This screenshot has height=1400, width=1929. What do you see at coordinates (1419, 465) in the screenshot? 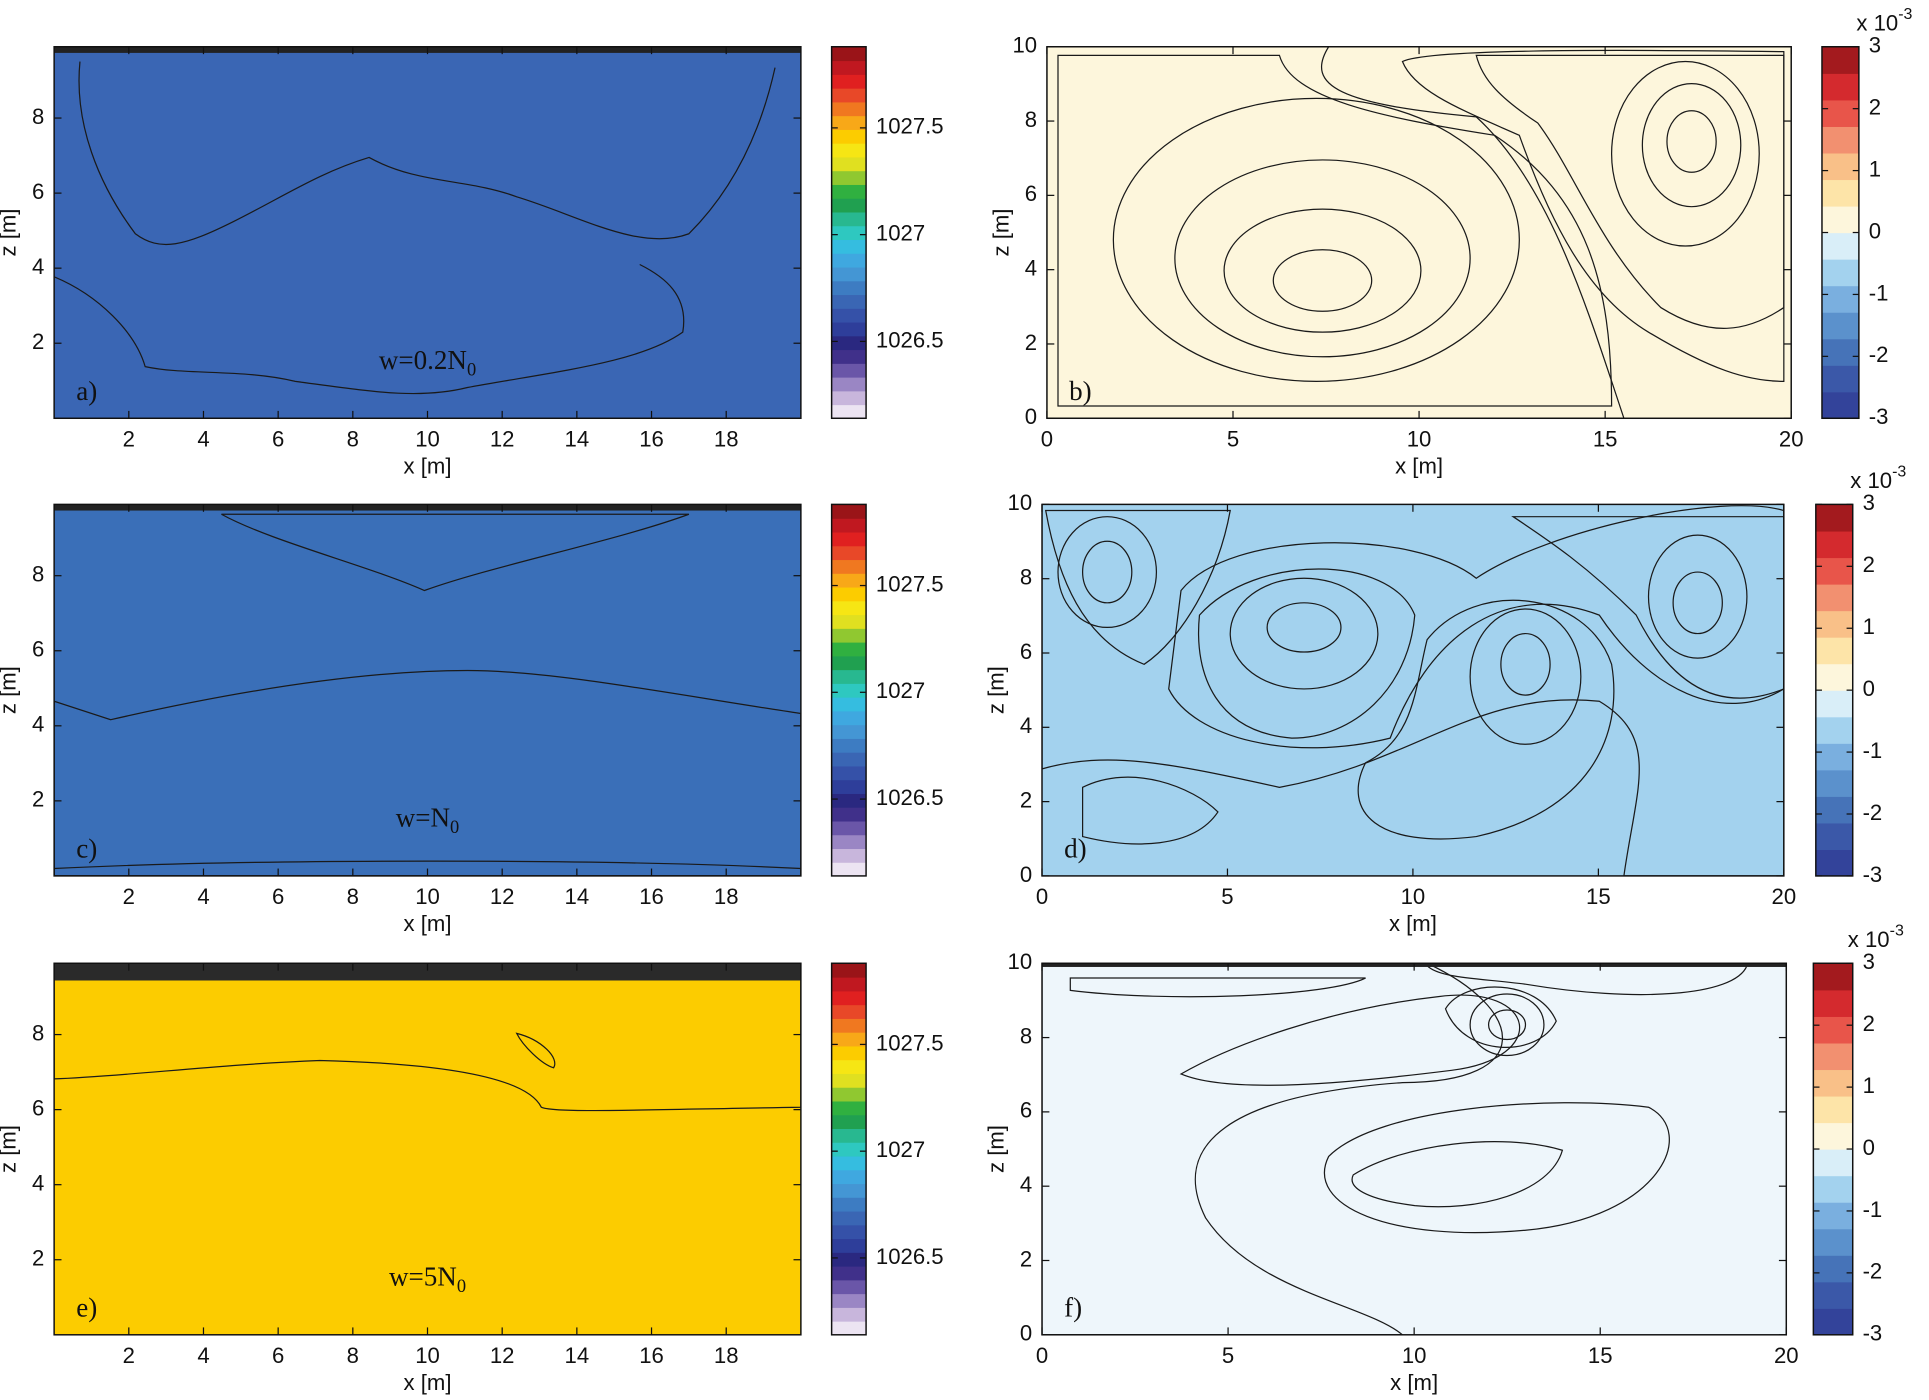
I see `x-axis-label: x [m]` at bounding box center [1419, 465].